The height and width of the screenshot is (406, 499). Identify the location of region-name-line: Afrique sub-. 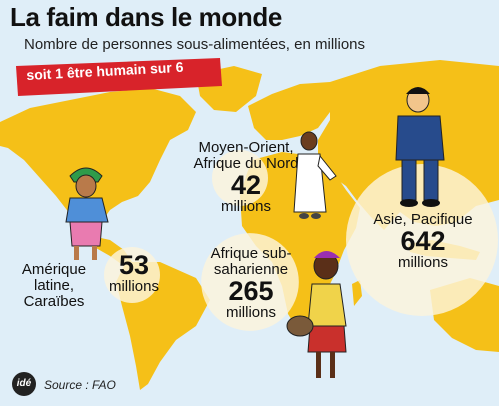
(251, 253).